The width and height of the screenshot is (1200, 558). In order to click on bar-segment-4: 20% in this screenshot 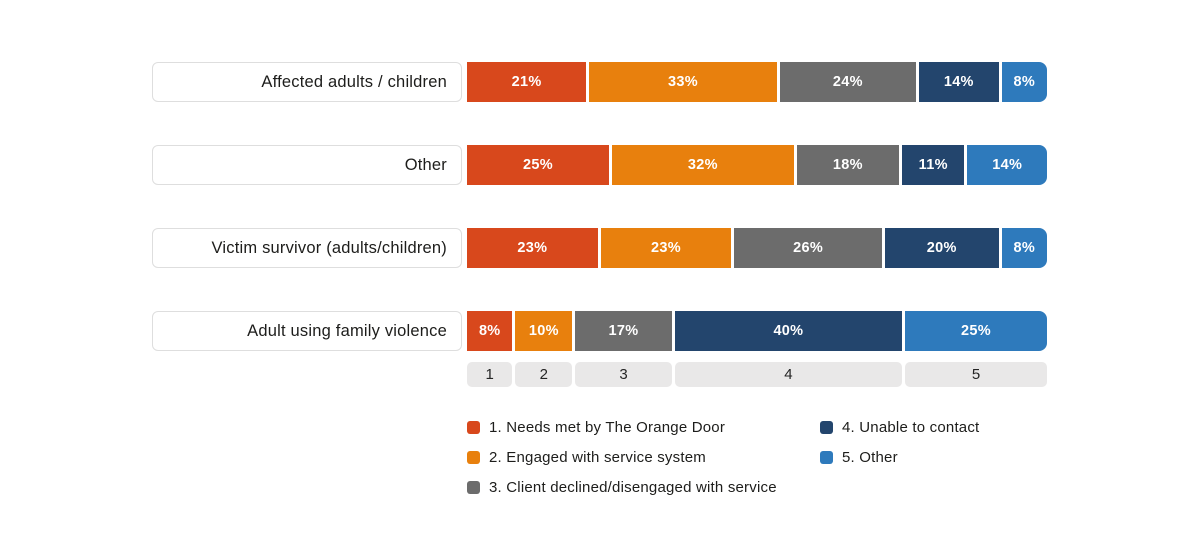, I will do `click(941, 248)`.